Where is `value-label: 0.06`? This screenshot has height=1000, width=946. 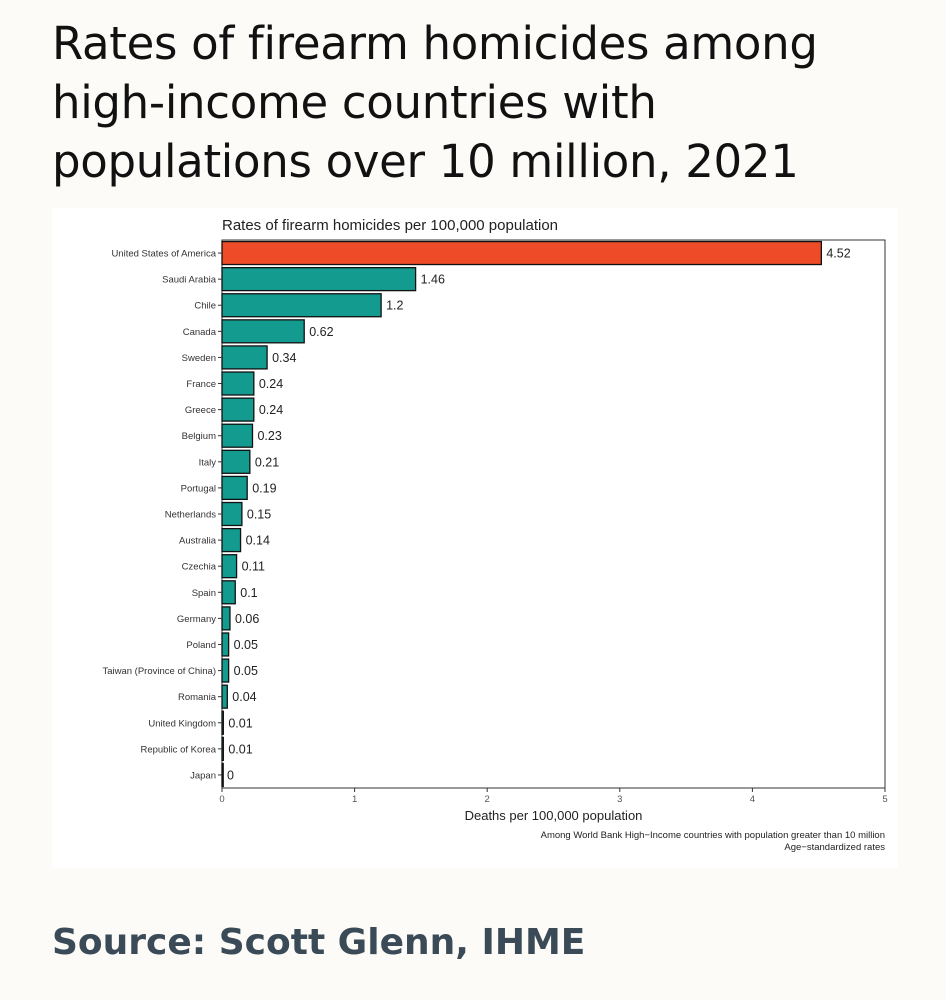 value-label: 0.06 is located at coordinates (247, 619).